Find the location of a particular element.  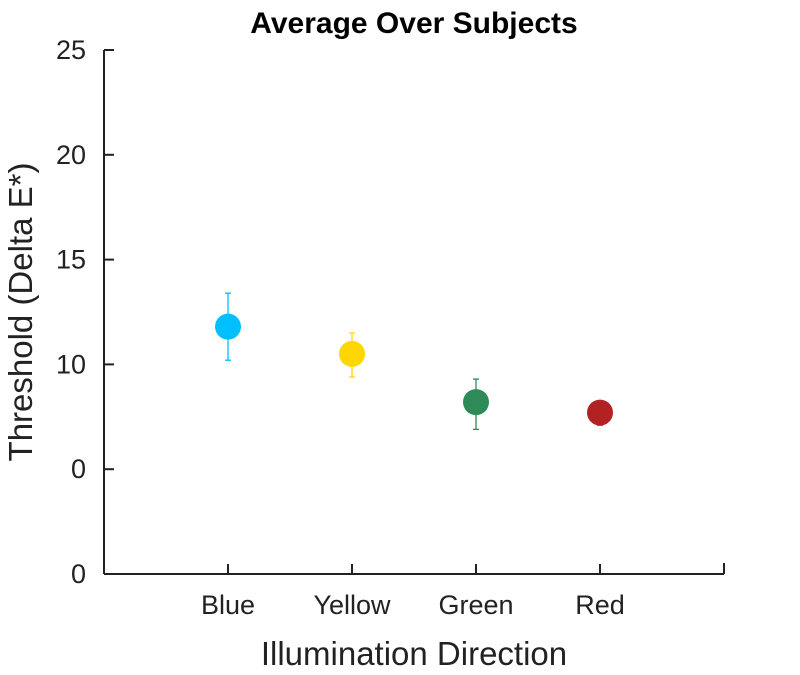

chart-title: Average Over Subjects is located at coordinates (413, 23).